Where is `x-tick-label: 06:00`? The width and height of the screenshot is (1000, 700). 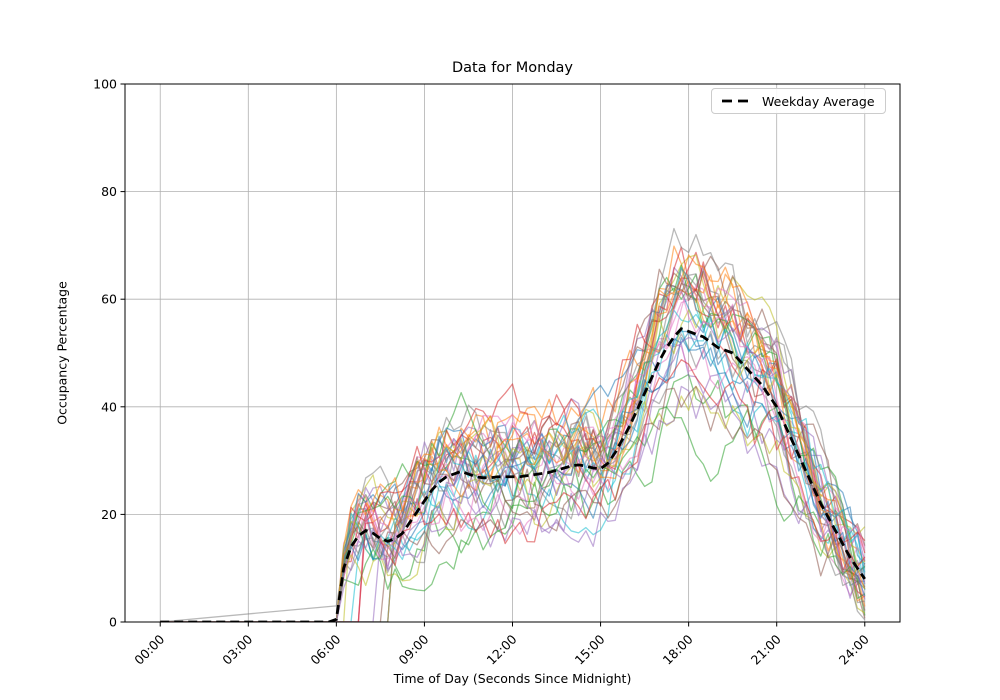 x-tick-label: 06:00 is located at coordinates (325, 649).